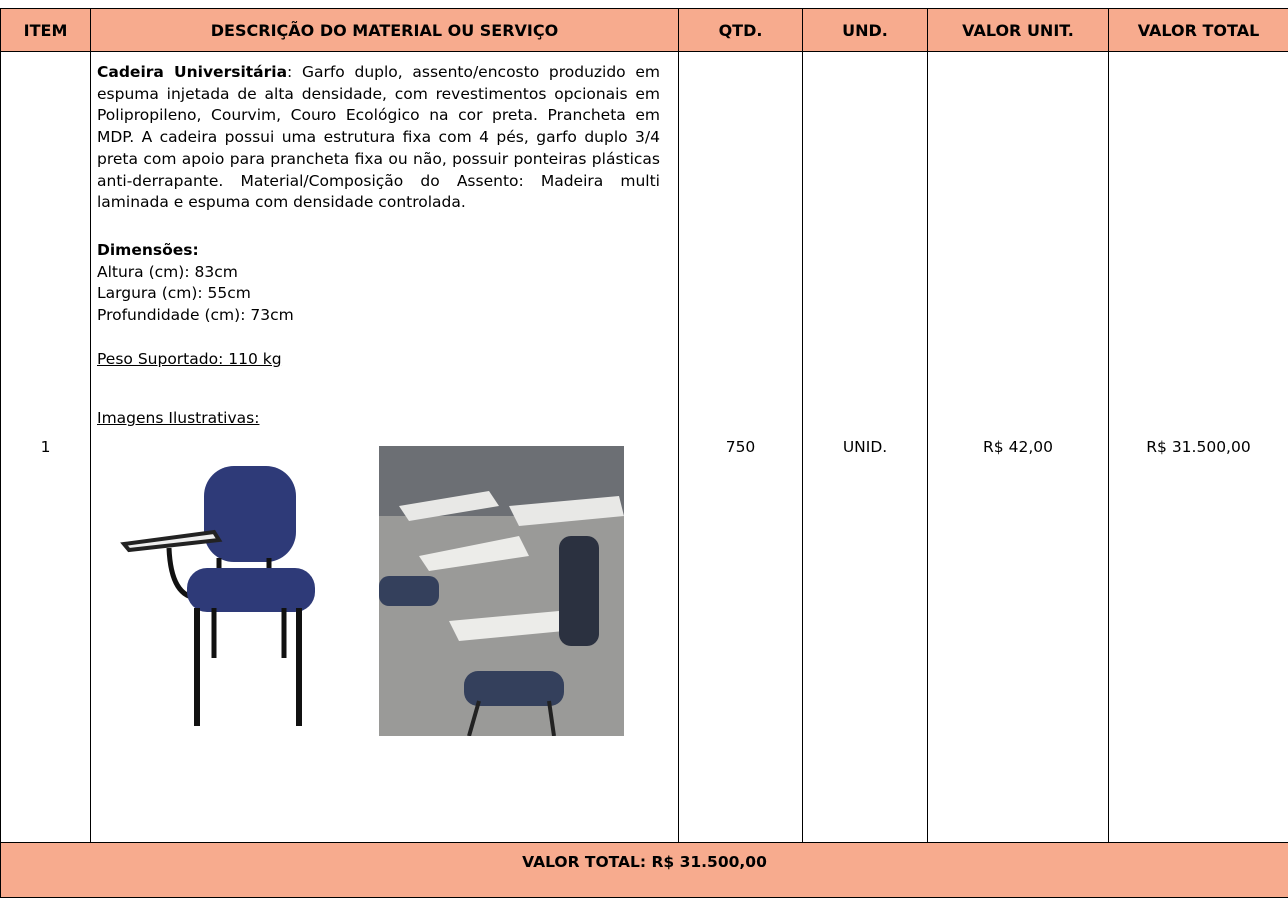 The height and width of the screenshot is (898, 1288). What do you see at coordinates (378, 594) in the screenshot?
I see `images` at bounding box center [378, 594].